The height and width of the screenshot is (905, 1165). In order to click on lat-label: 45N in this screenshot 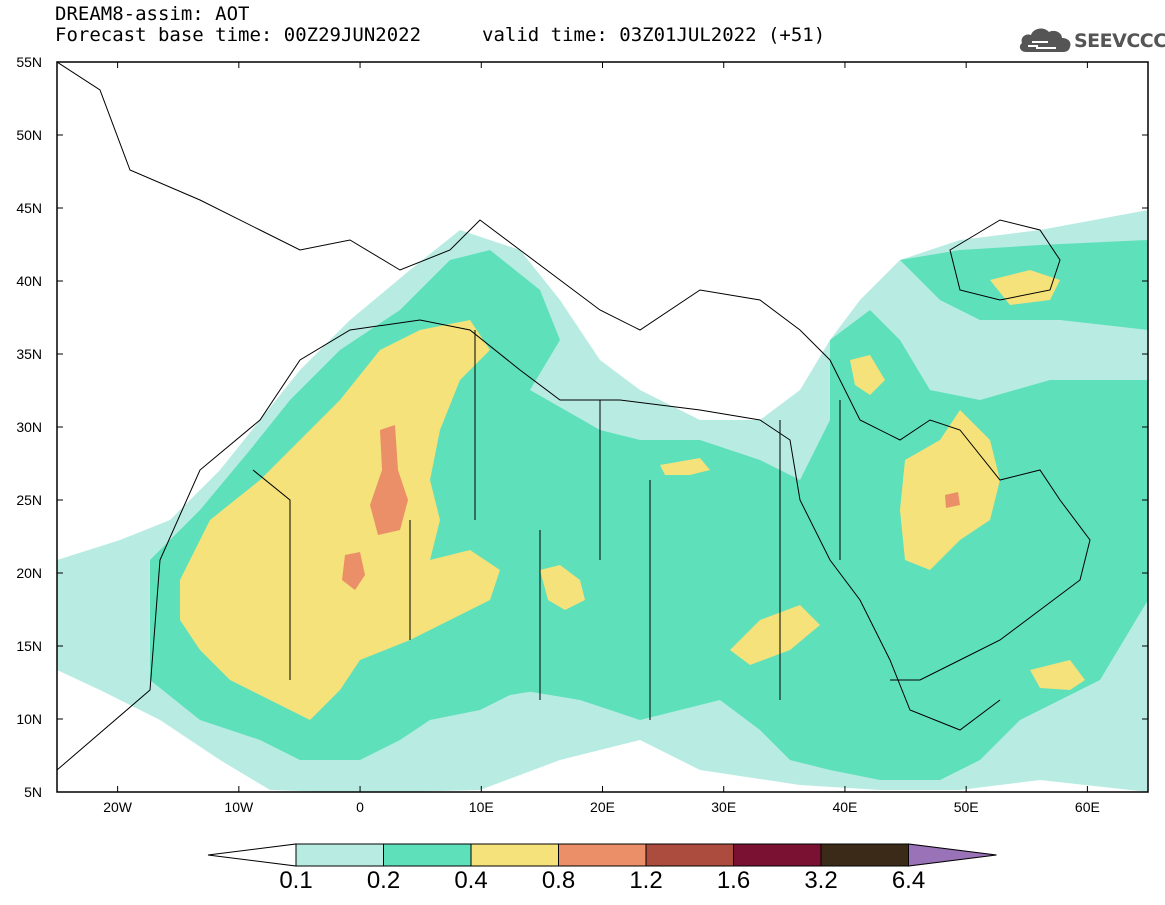, I will do `click(29, 208)`.